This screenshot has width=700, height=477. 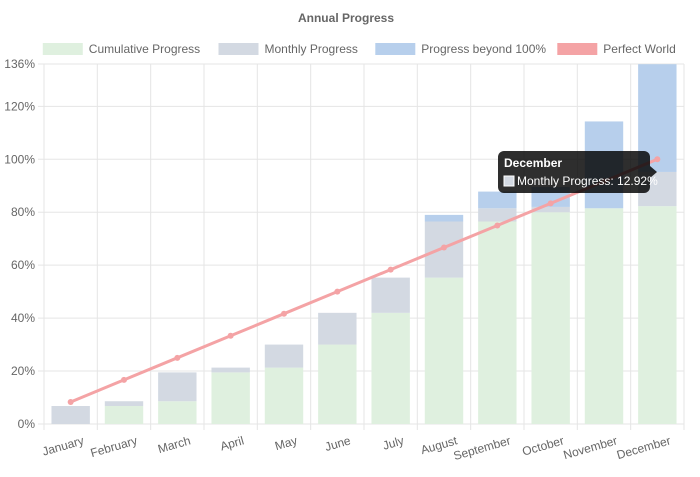 I want to click on point-perfect-world-april, so click(x=230, y=335).